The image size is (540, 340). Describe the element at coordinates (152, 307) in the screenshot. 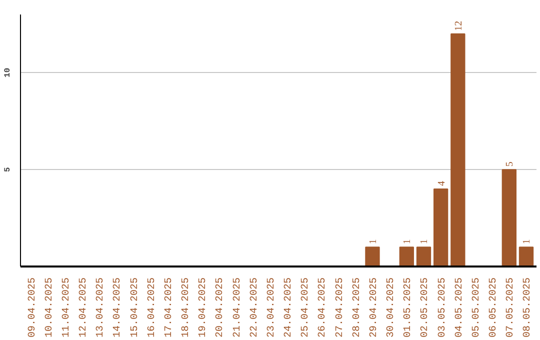

I see `x-tick-label: 16.04.2025` at that location.